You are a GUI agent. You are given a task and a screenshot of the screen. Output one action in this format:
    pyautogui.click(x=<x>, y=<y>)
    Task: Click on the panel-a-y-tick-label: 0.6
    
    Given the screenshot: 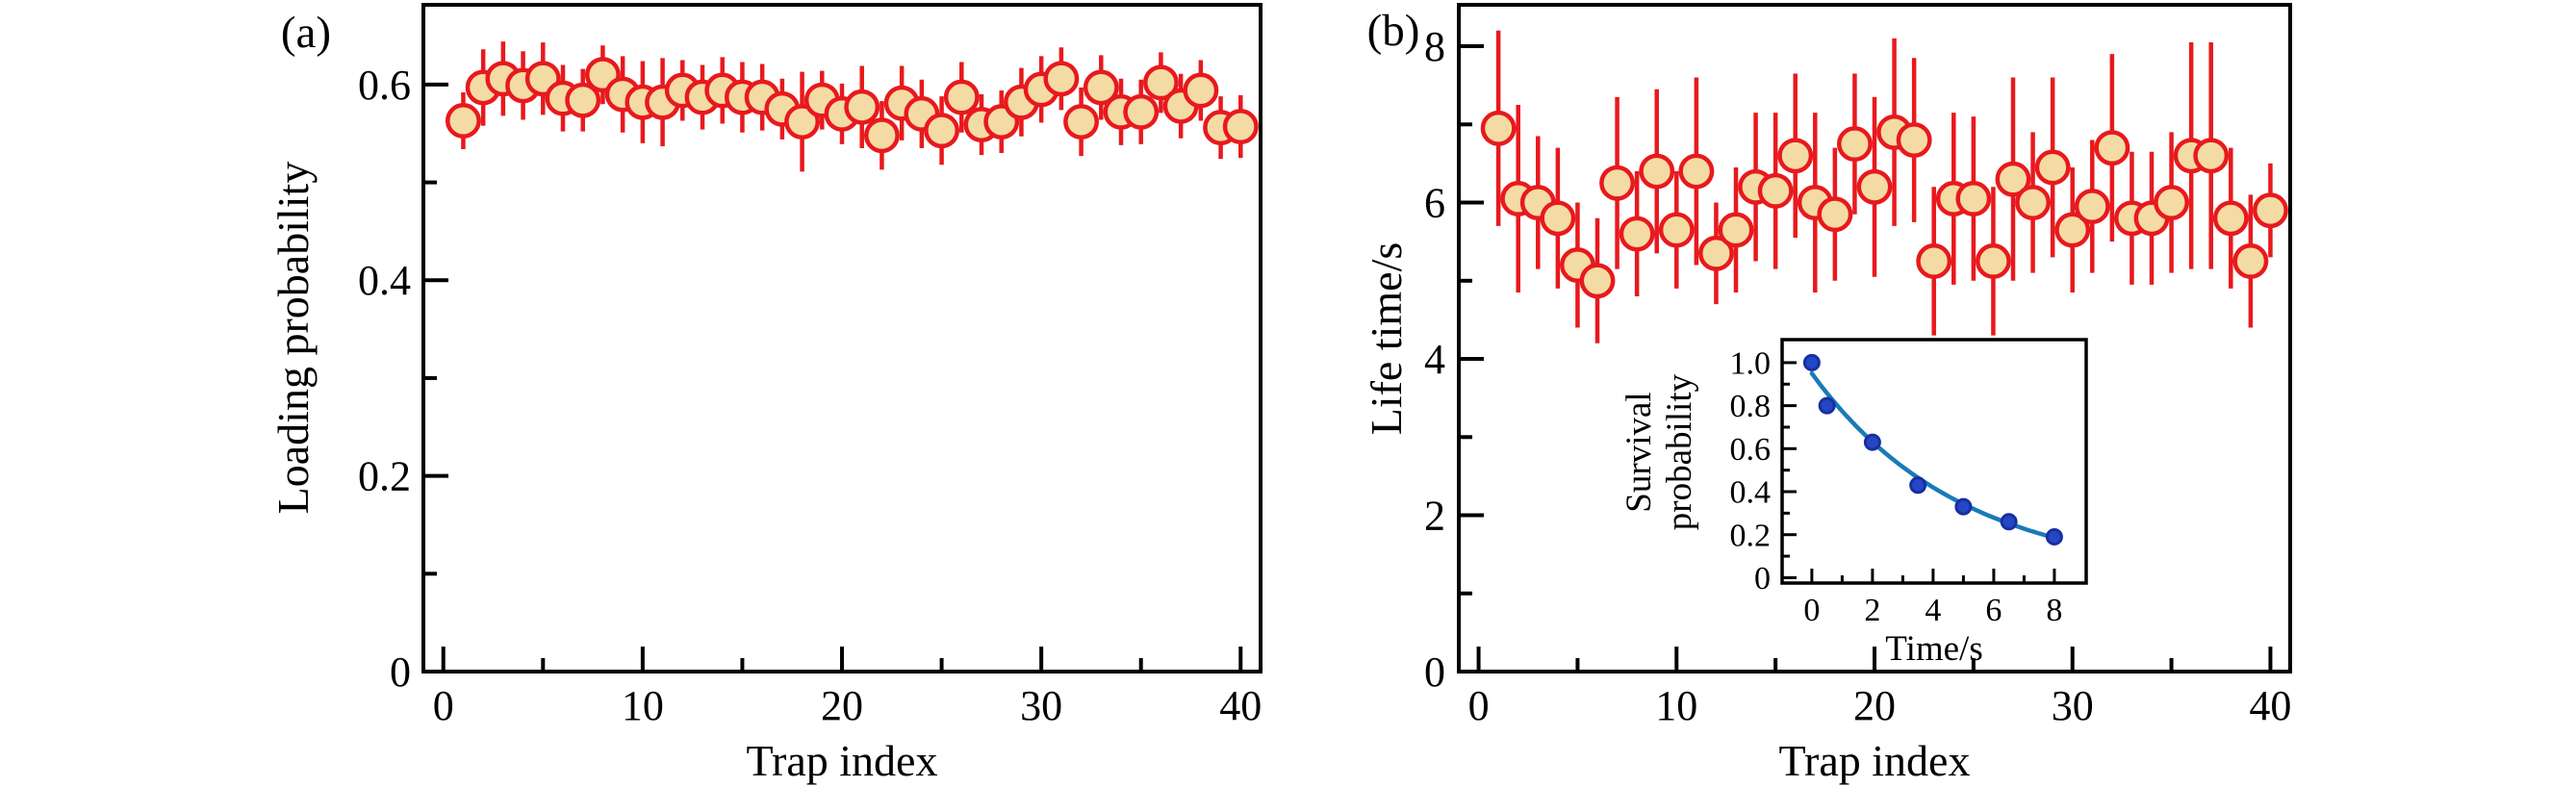 What is the action you would take?
    pyautogui.click(x=384, y=85)
    